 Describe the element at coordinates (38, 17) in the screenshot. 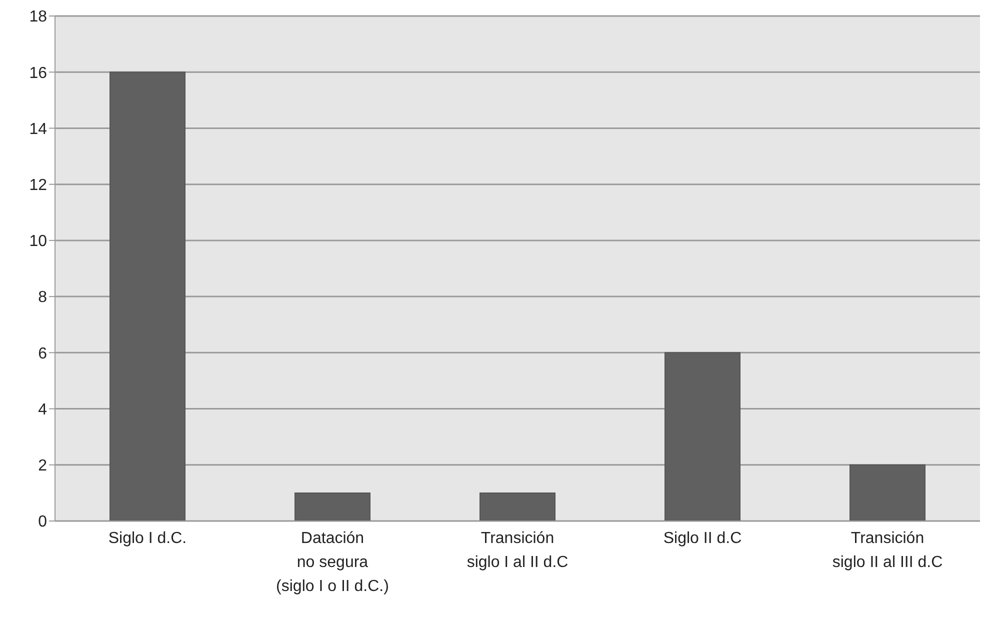

I see `y-tick-label: 18` at that location.